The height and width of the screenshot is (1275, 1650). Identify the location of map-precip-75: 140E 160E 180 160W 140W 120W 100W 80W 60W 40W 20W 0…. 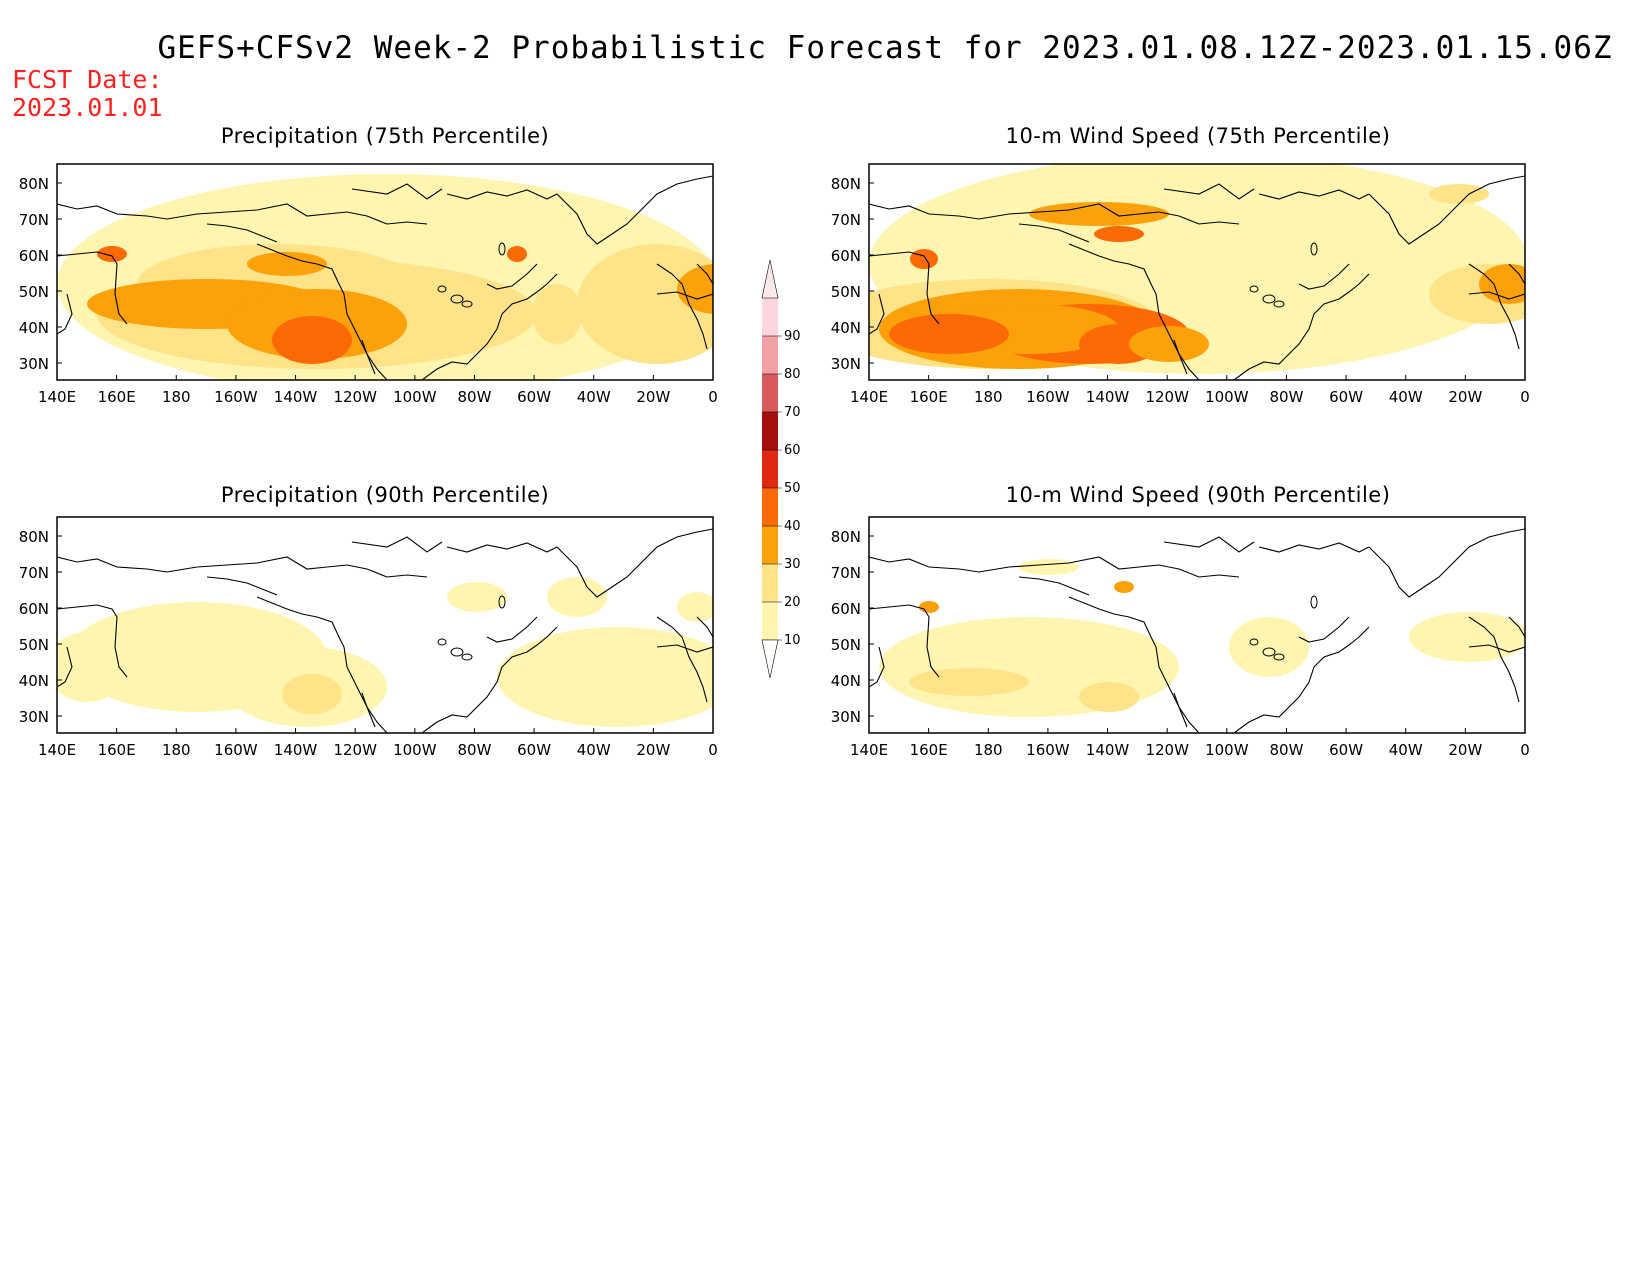
(368, 284).